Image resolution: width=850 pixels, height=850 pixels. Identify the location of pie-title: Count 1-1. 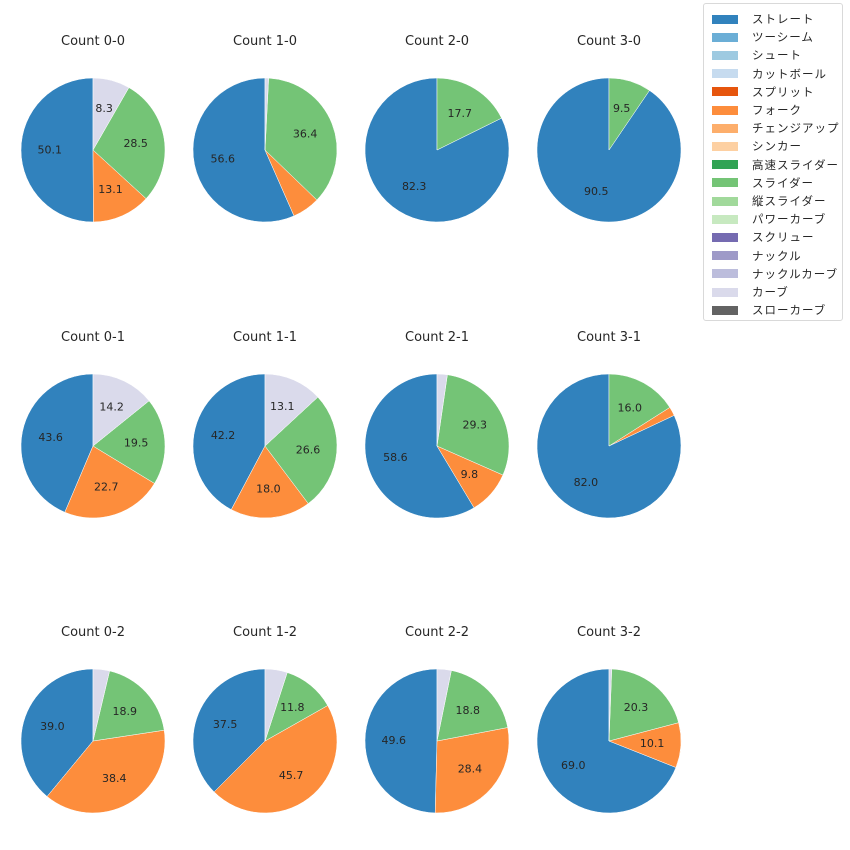
(265, 337).